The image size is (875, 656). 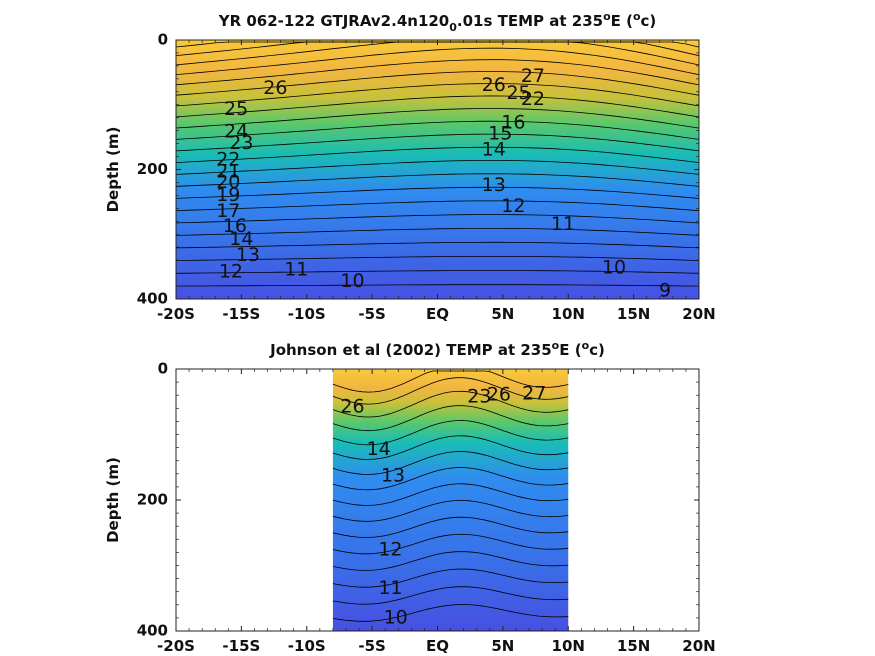 I want to click on temperature-field, so click(x=450, y=500).